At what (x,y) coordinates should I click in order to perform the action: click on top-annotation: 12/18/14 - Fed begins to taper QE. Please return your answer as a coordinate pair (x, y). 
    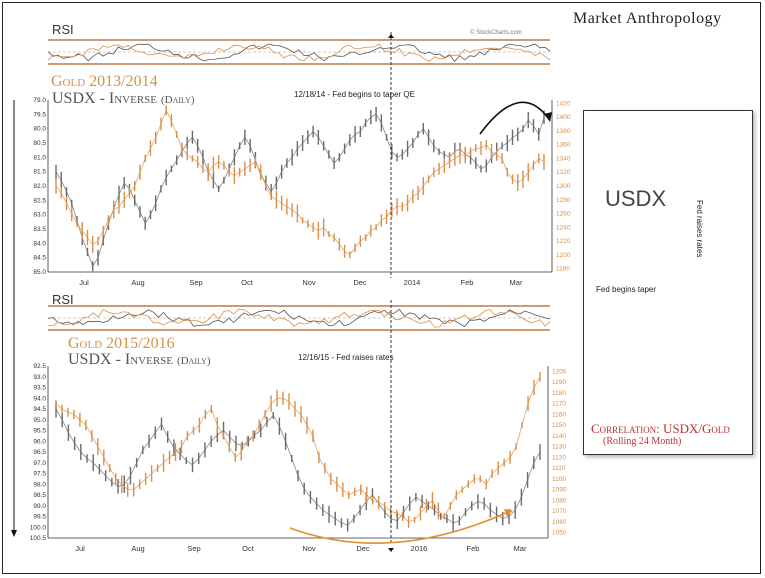
    Looking at the image, I should click on (354, 94).